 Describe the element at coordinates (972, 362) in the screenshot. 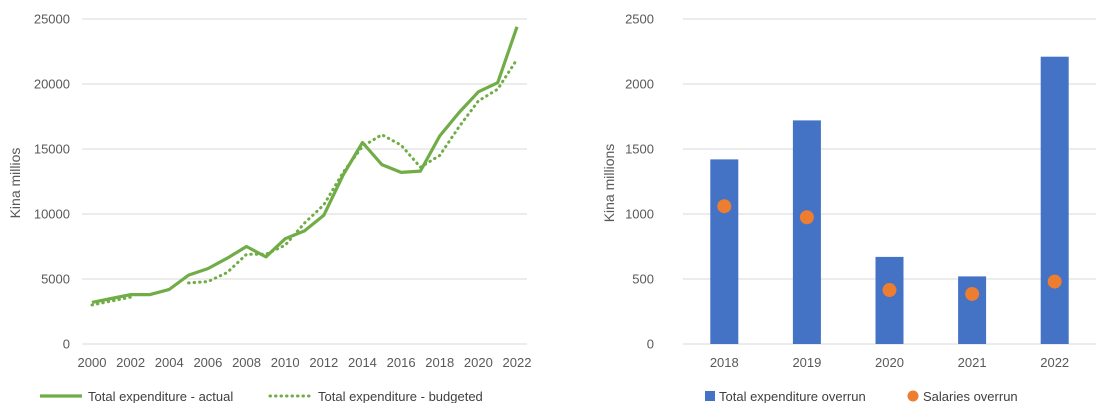

I see `x-tick-label: 2021` at that location.